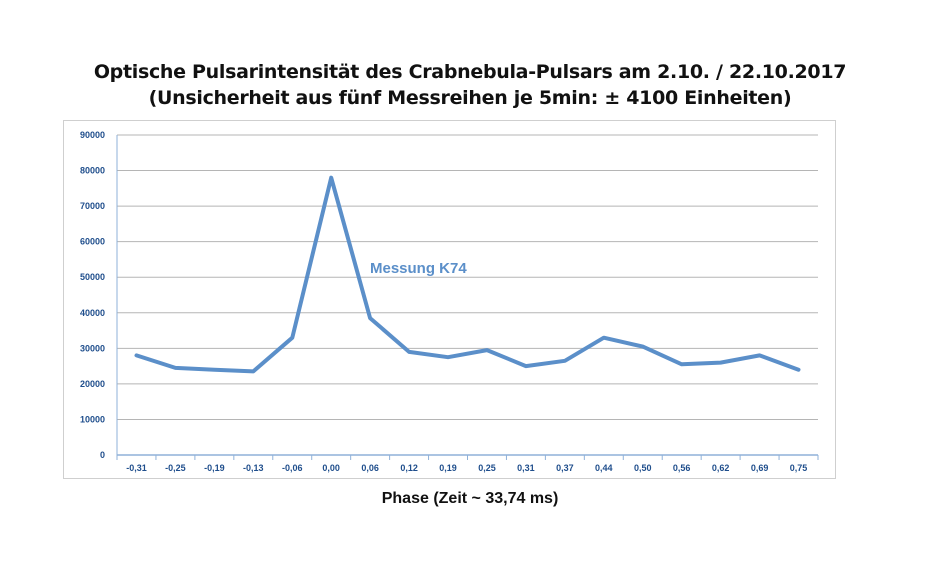 The image size is (940, 564). Describe the element at coordinates (92, 135) in the screenshot. I see `y-tick-label: 90000` at that location.